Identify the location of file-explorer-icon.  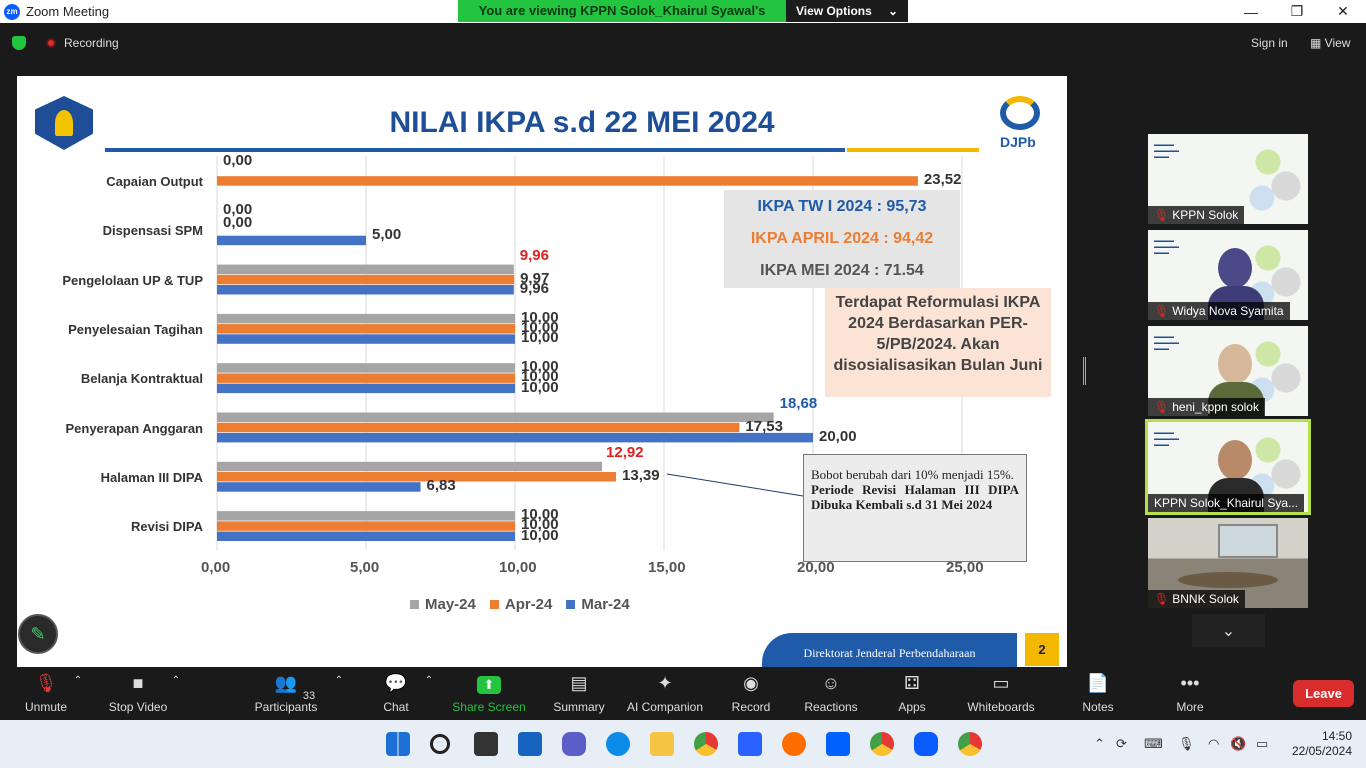
(662, 744).